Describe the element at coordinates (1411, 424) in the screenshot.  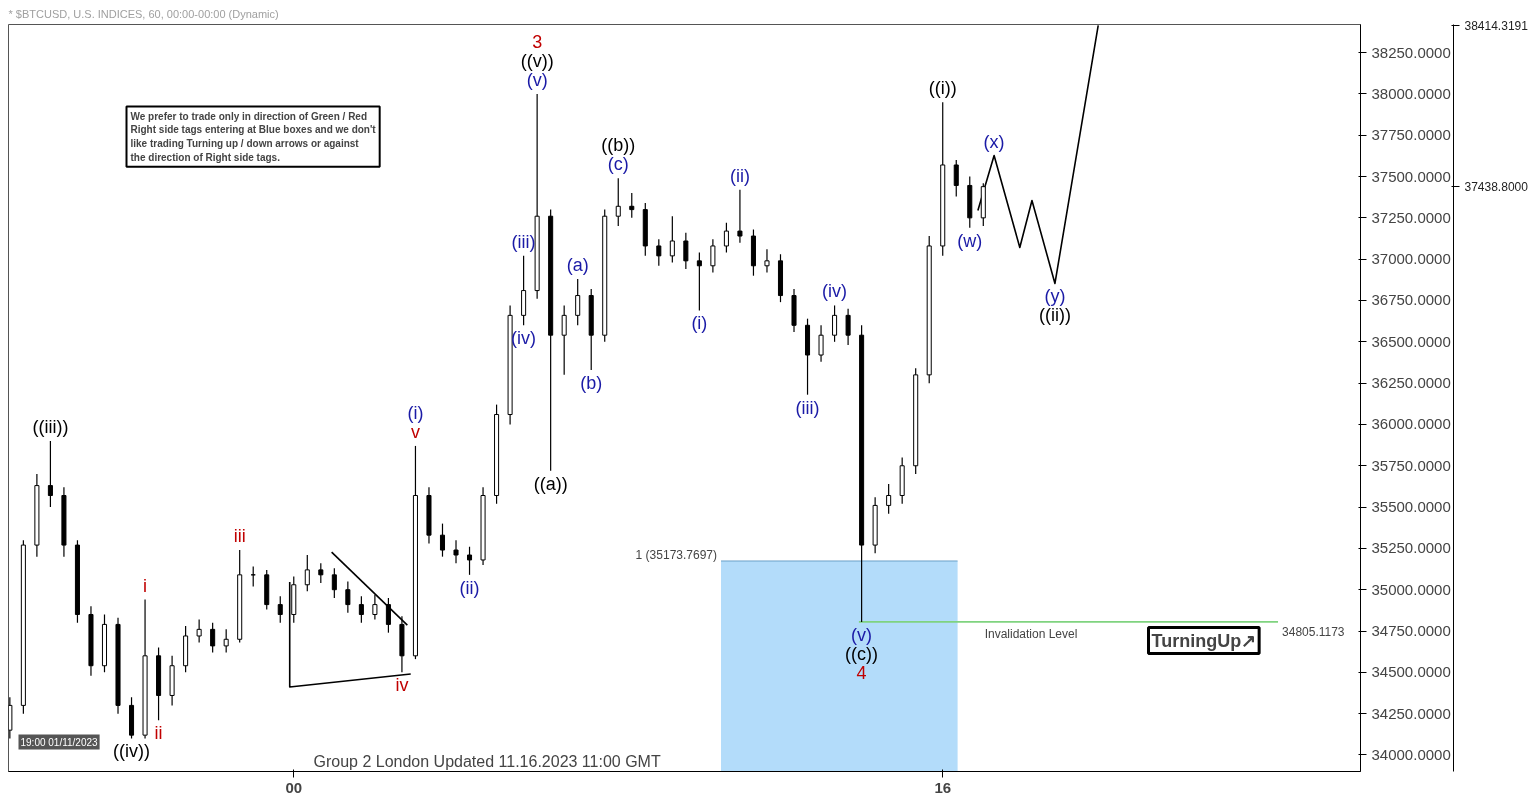
I see `y-tick-label: 36000.0000` at that location.